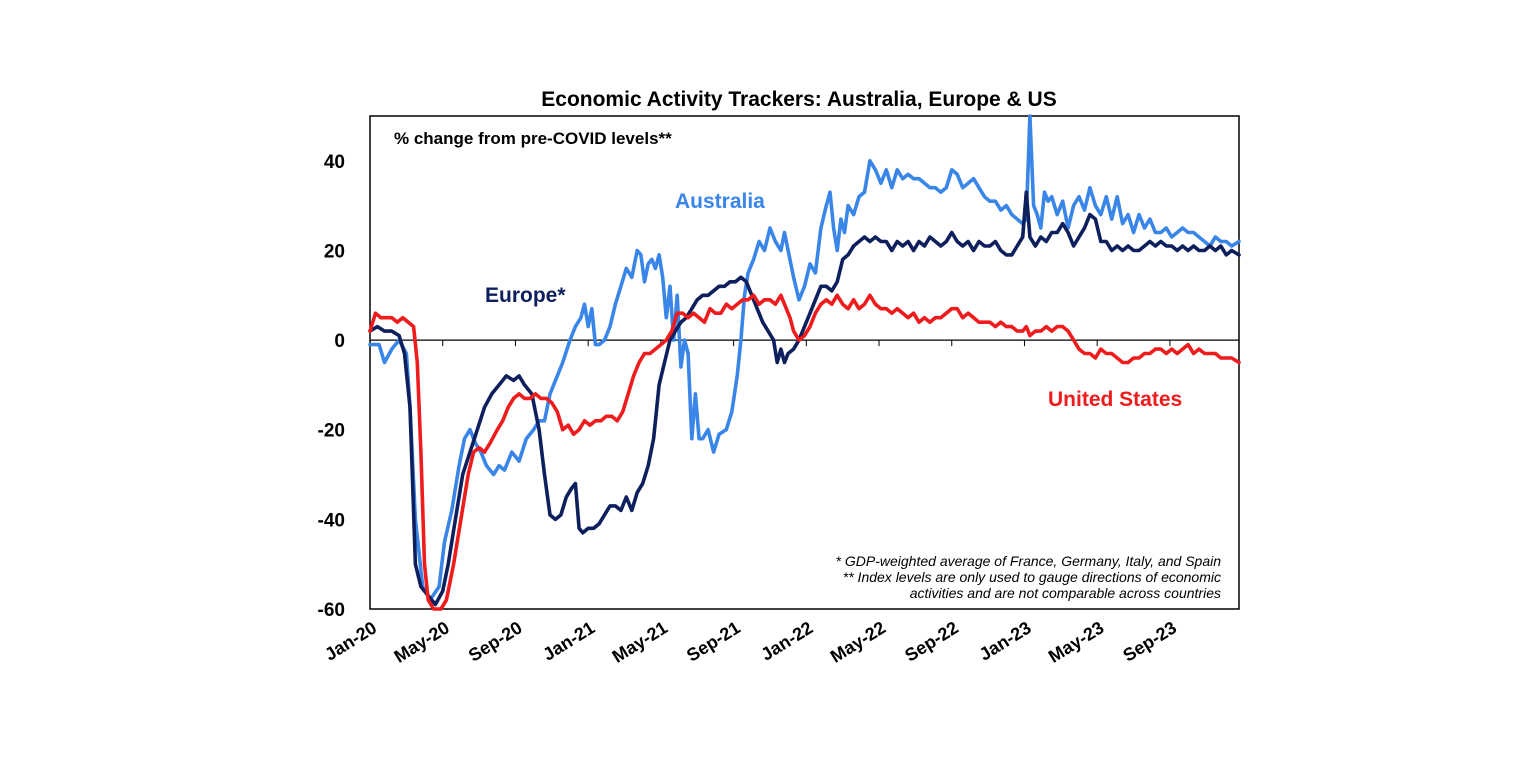 The height and width of the screenshot is (775, 1536). Describe the element at coordinates (525, 295) in the screenshot. I see `series-label-europe: Europe*` at that location.